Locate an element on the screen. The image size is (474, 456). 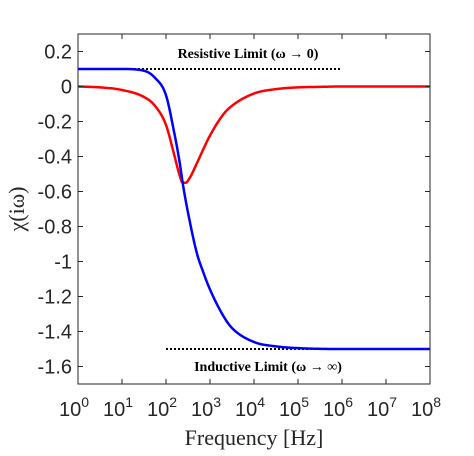
x-tick-label: 10⁶ is located at coordinates (338, 407).